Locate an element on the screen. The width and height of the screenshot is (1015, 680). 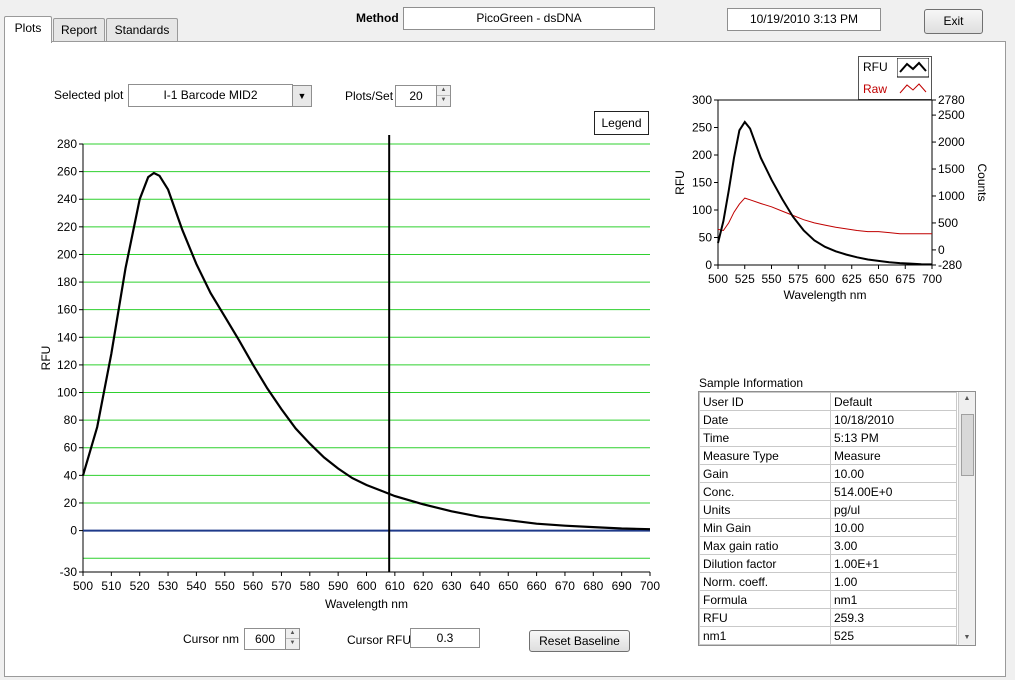
x-tick-label: 530 is located at coordinates (168, 586).